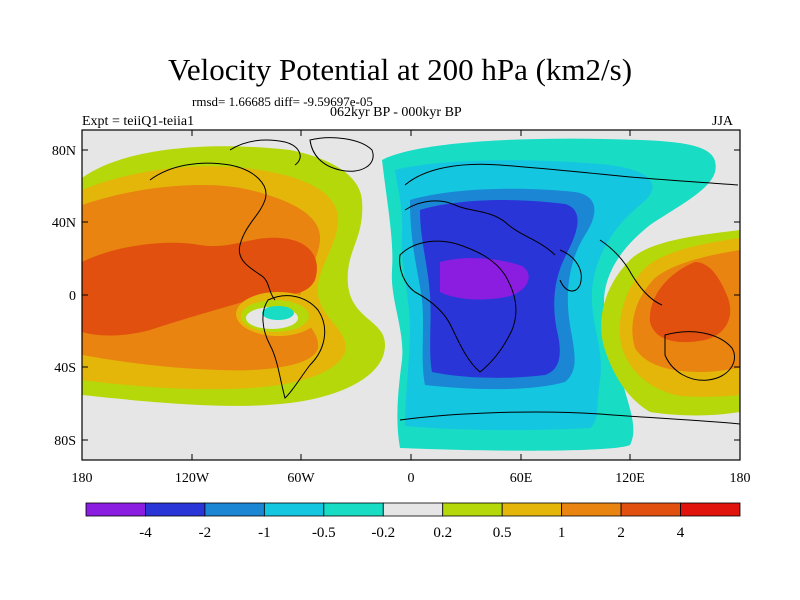 The image size is (800, 600). I want to click on colorbar-label: 1, so click(562, 533).